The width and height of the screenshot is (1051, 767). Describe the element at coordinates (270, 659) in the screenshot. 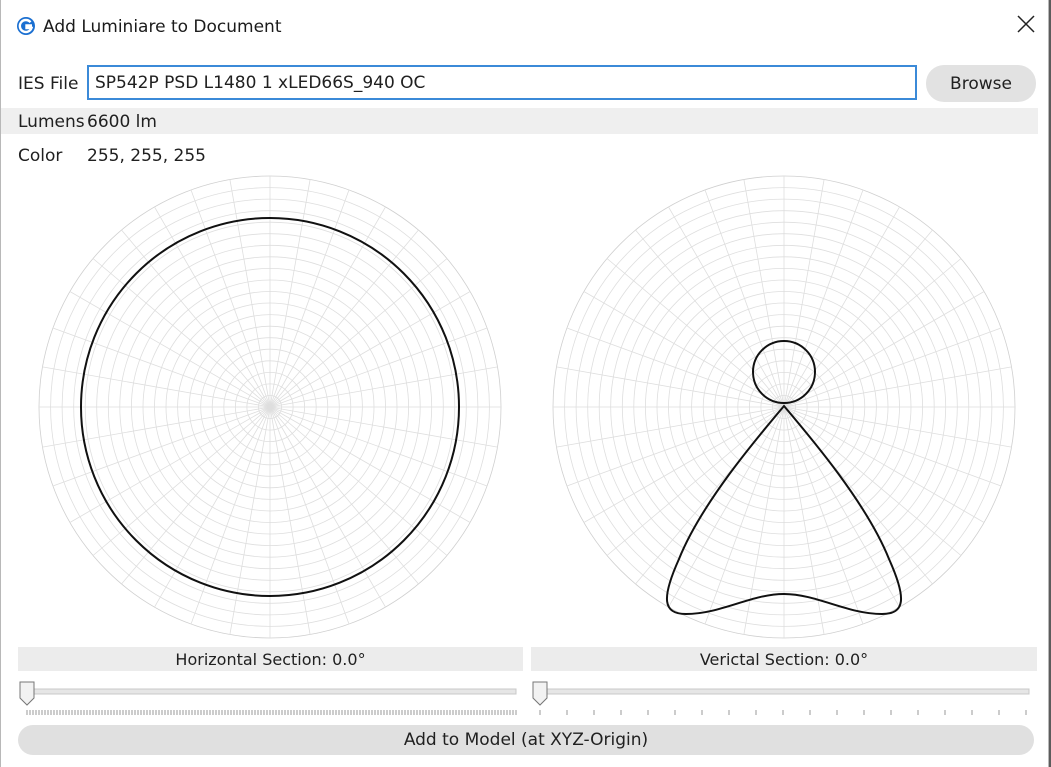

I see `horizontal-section-label: Horizontal Section: 0.0°` at that location.